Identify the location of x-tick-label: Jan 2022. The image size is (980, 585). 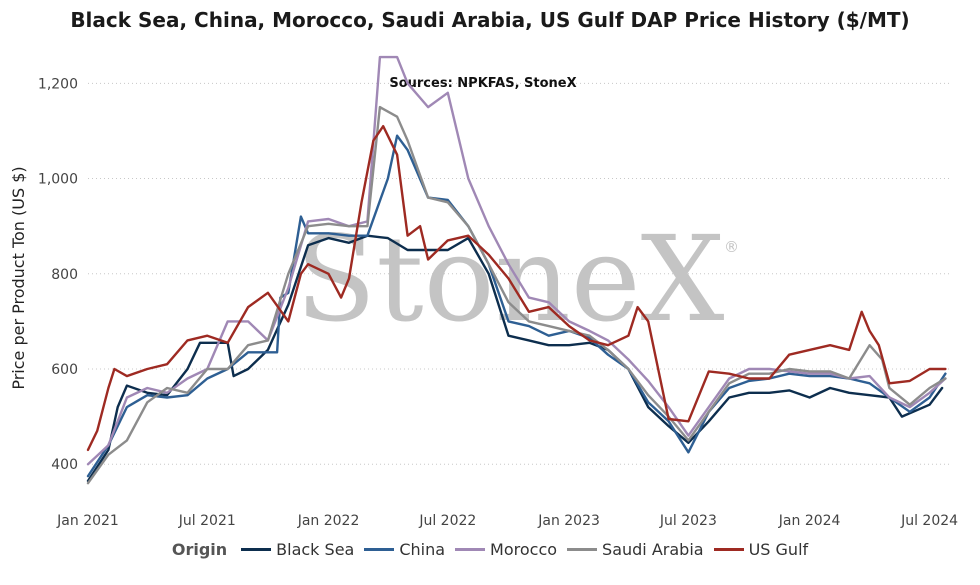
(328, 521).